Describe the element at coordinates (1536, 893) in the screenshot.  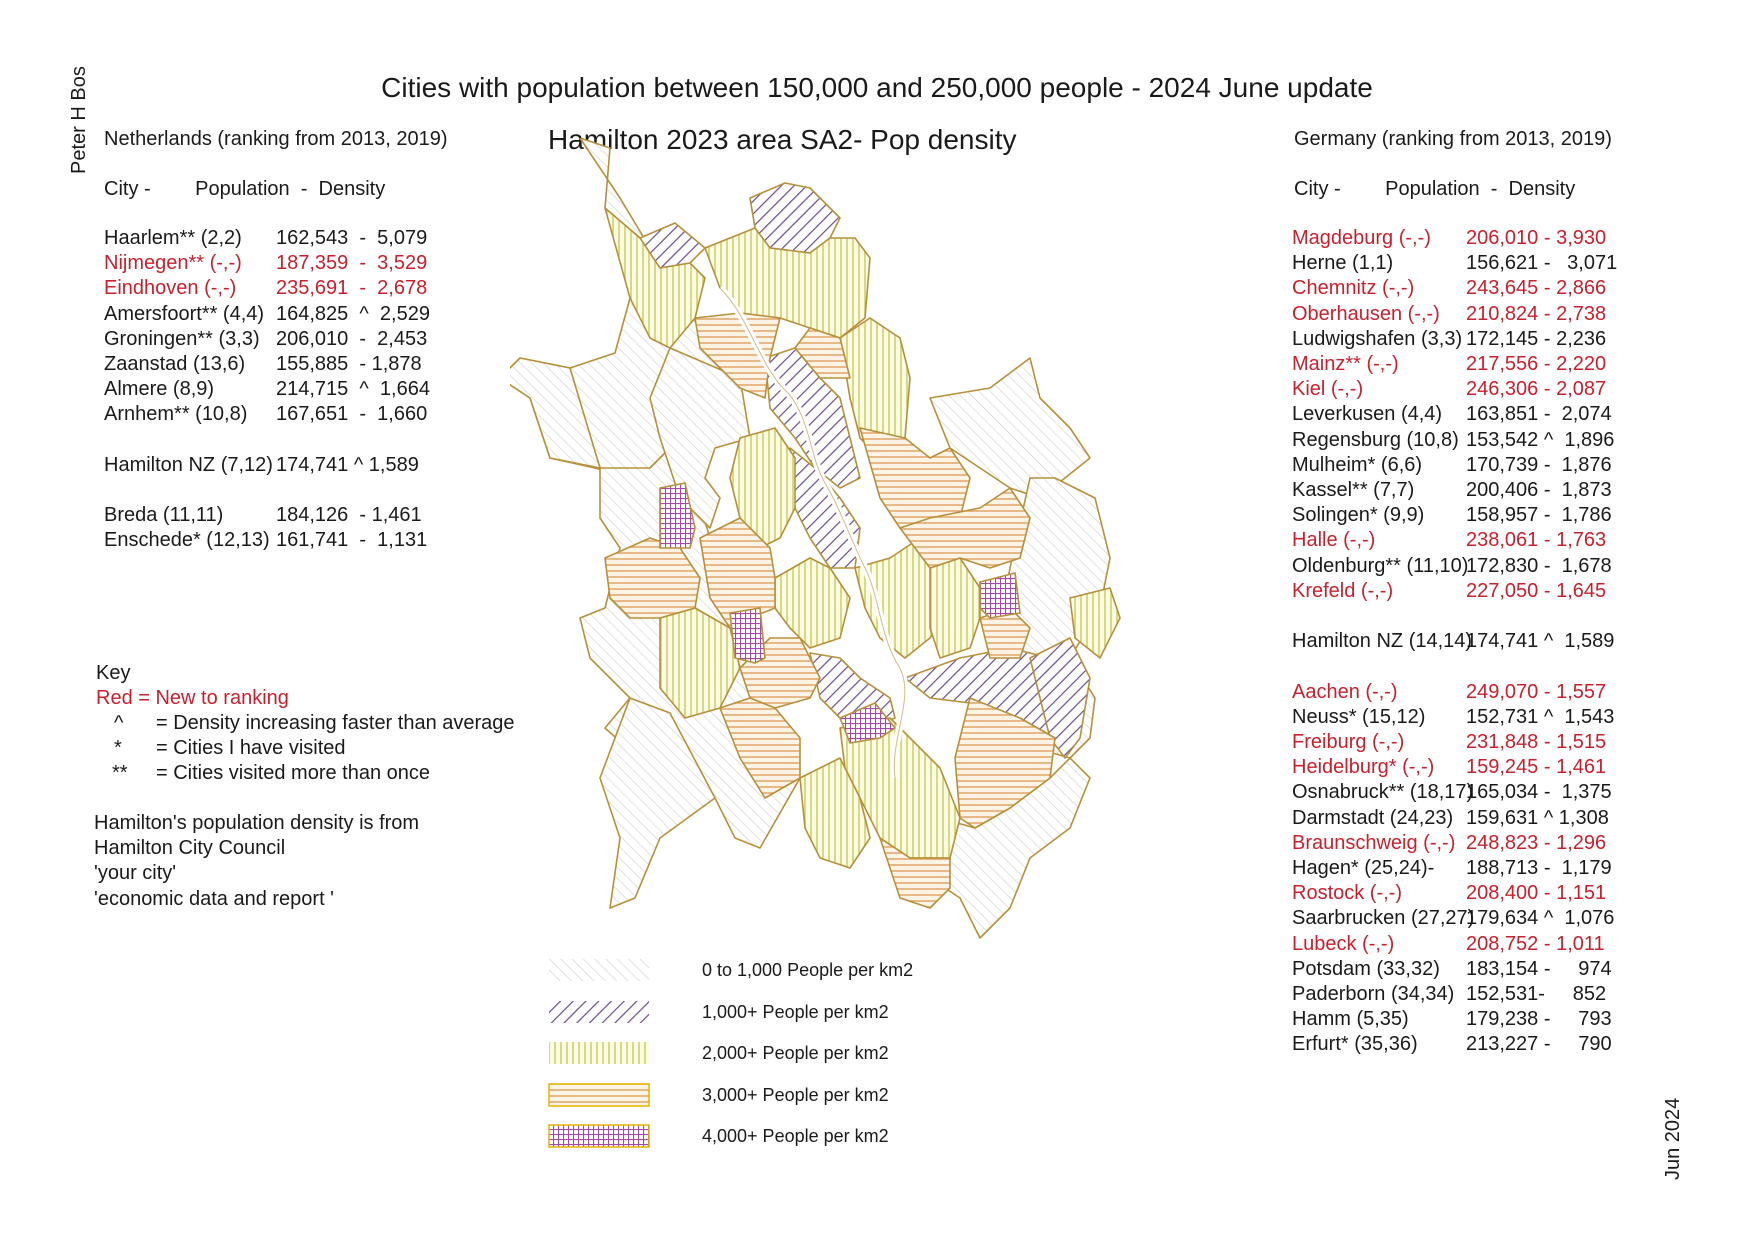
I see `population-density: 208,400 - 1,151` at that location.